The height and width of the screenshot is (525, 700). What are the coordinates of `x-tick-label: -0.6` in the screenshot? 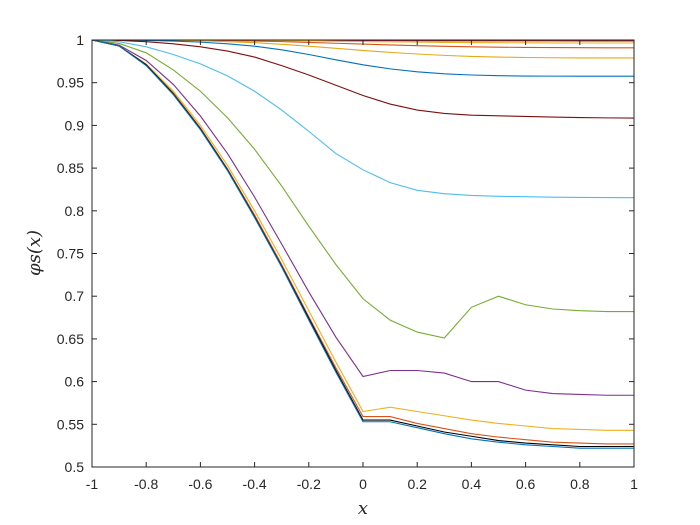 It's located at (200, 484).